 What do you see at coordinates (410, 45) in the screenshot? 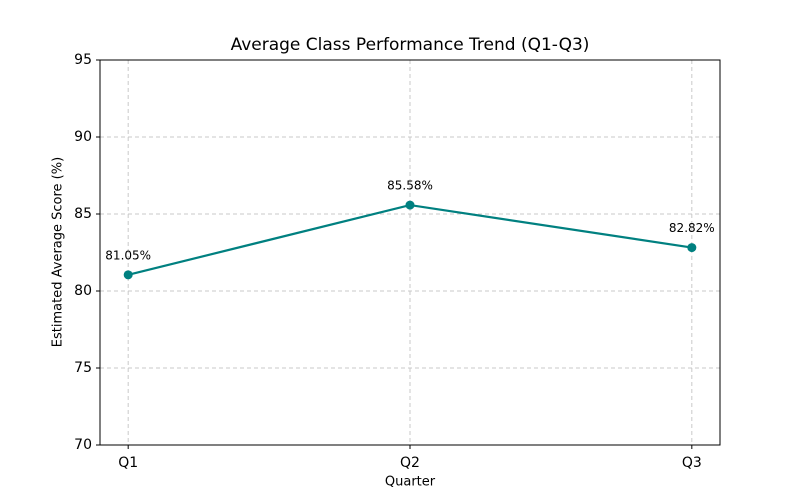
I see `chart-title: Average Class Performance Trend (Q1-Q3)` at bounding box center [410, 45].